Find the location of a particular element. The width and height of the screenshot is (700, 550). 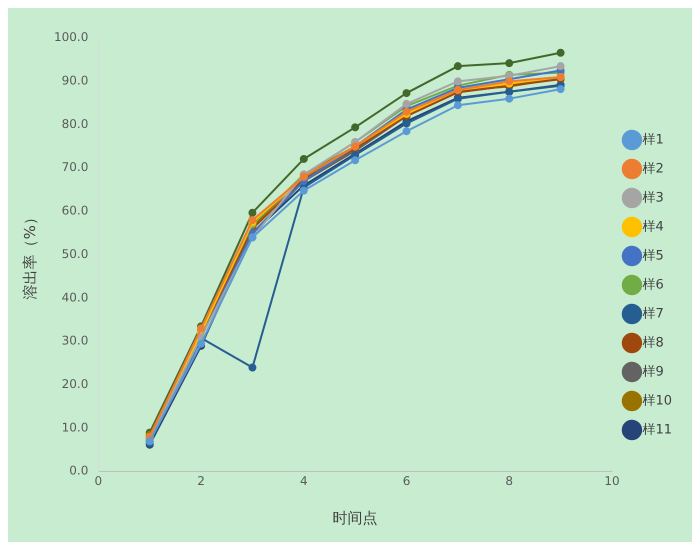

legend-label: 样10 is located at coordinates (657, 400).